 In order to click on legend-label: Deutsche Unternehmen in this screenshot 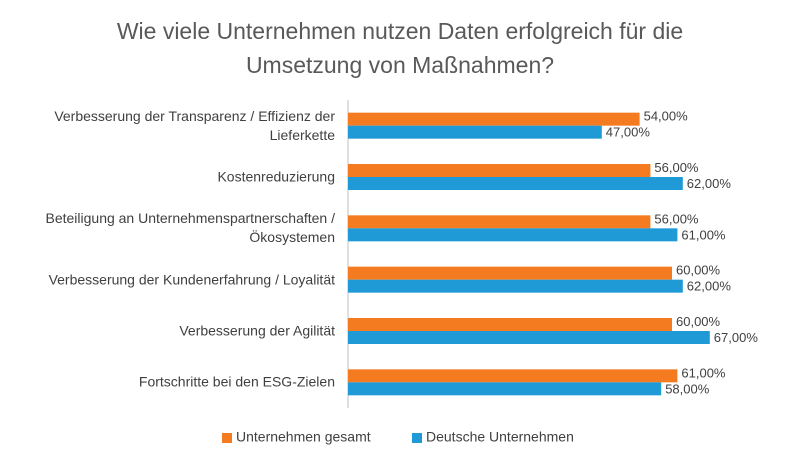, I will do `click(500, 437)`.